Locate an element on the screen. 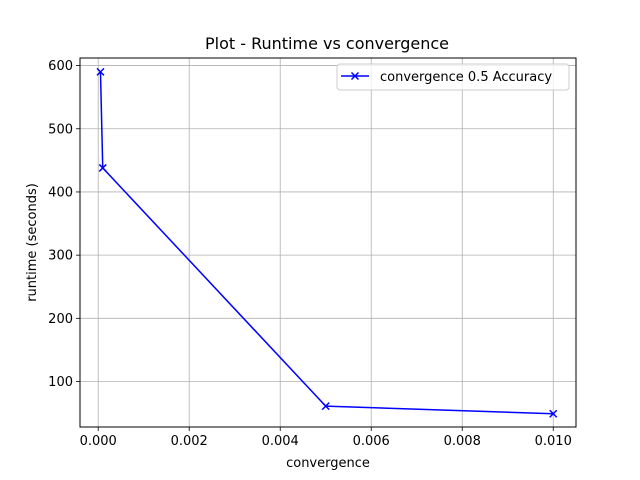 This screenshot has width=640, height=480. x-tick-label: 0.006 is located at coordinates (371, 441).